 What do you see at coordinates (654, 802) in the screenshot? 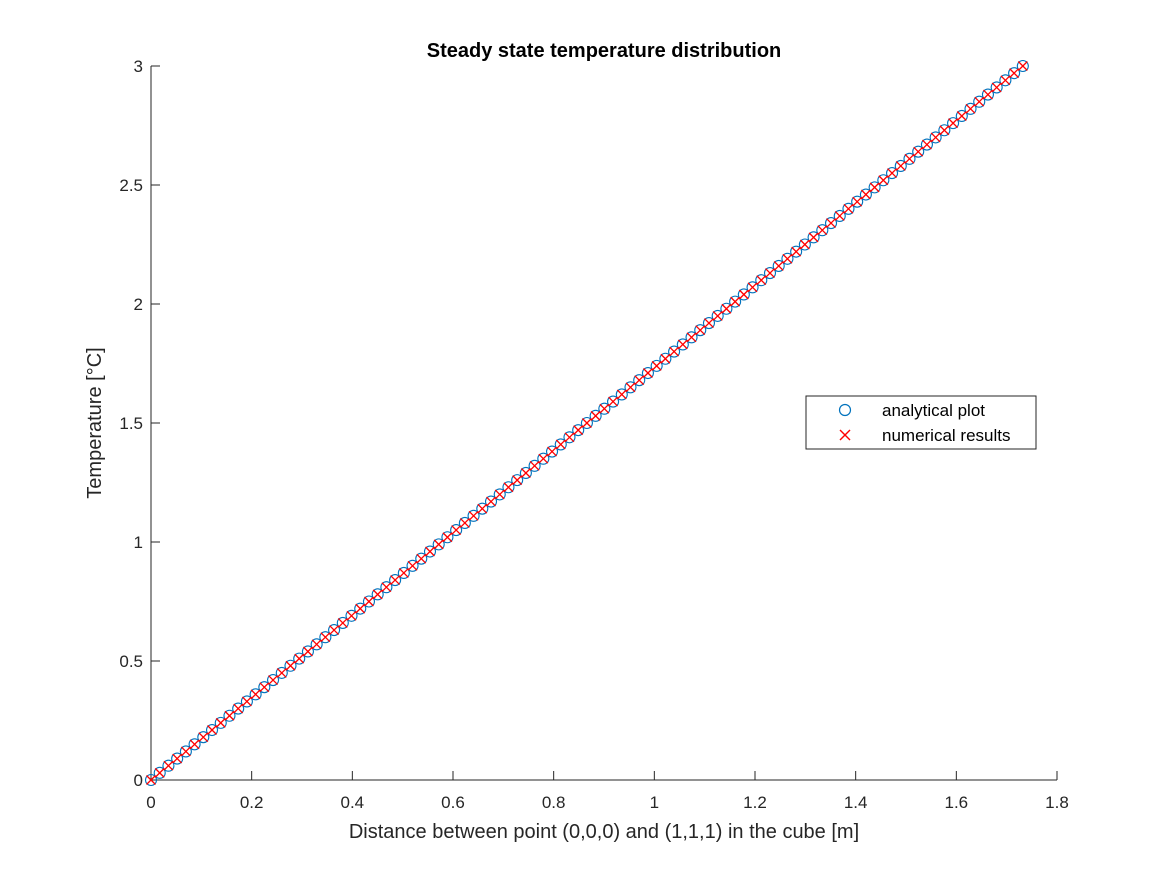
I see `x-tick-label: 1` at bounding box center [654, 802].